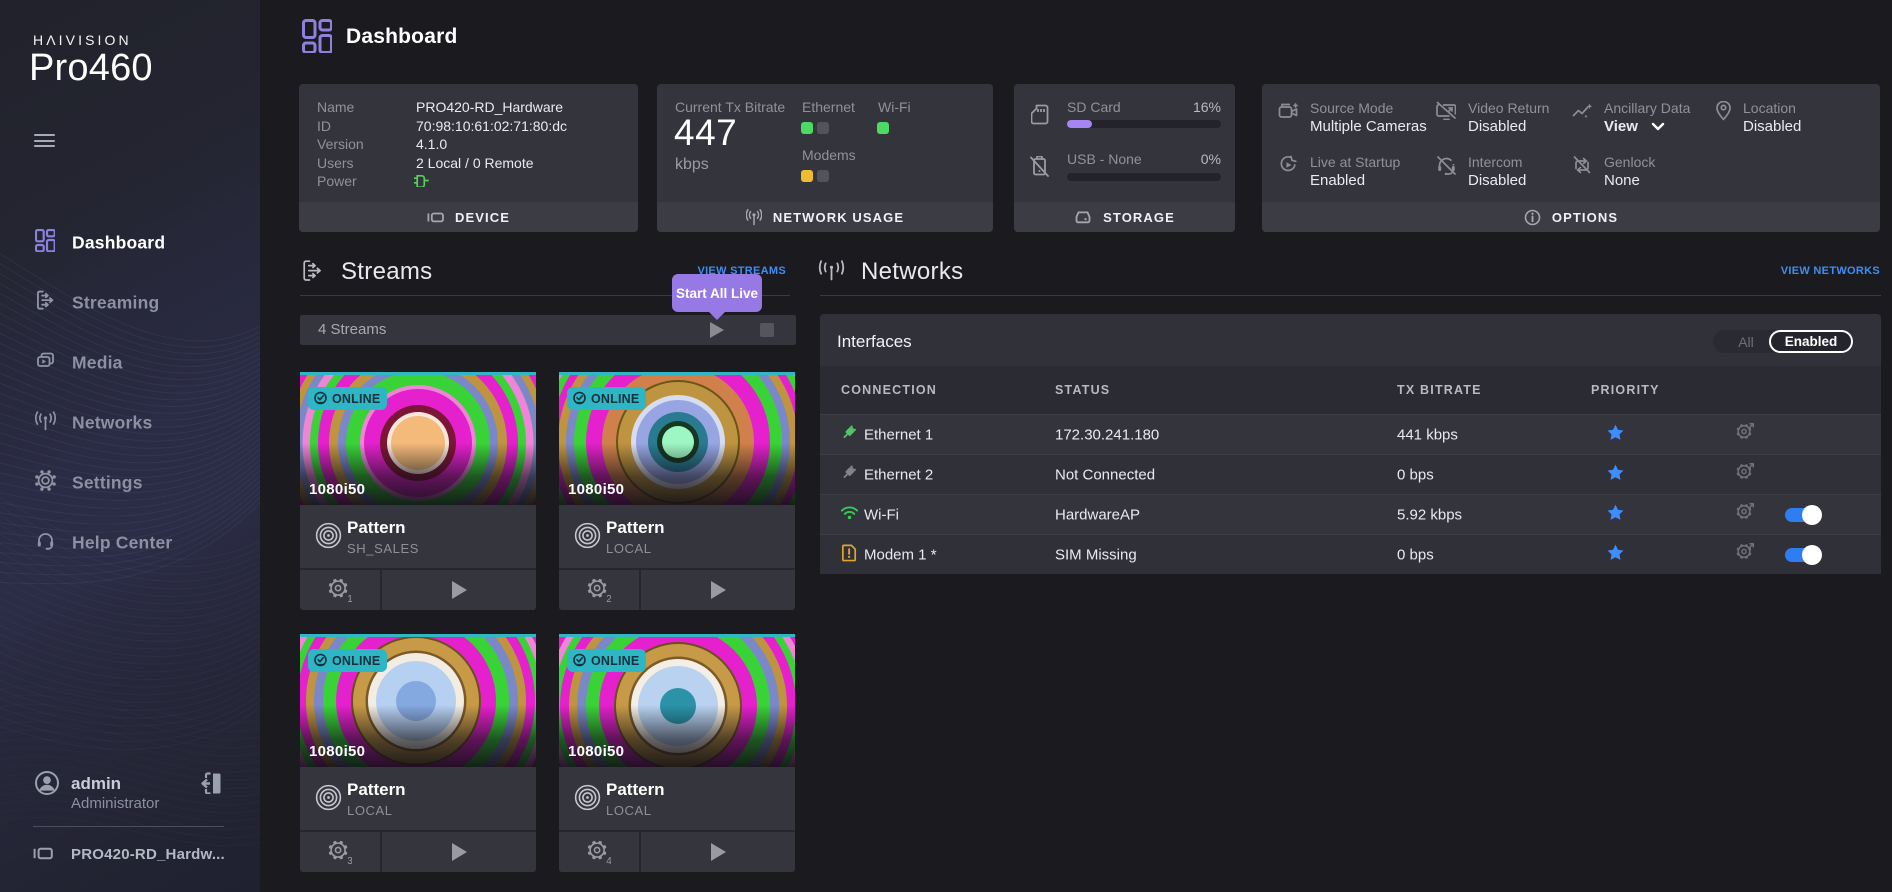  Describe the element at coordinates (608, 860) in the screenshot. I see `svg-text: 4` at that location.